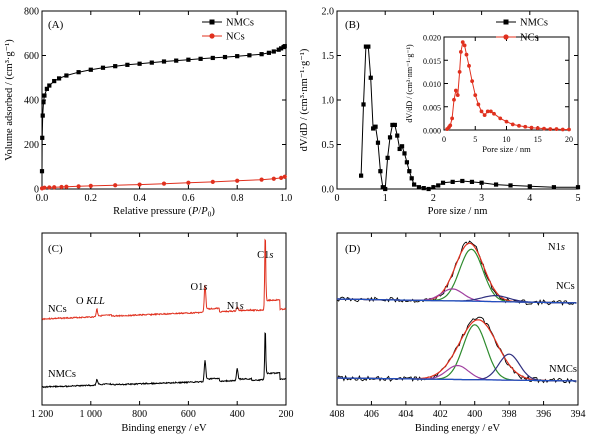 This screenshot has height=442, width=601. Describe the element at coordinates (42, 414) in the screenshot. I see `c-x-tick-label: 1 200` at that location.